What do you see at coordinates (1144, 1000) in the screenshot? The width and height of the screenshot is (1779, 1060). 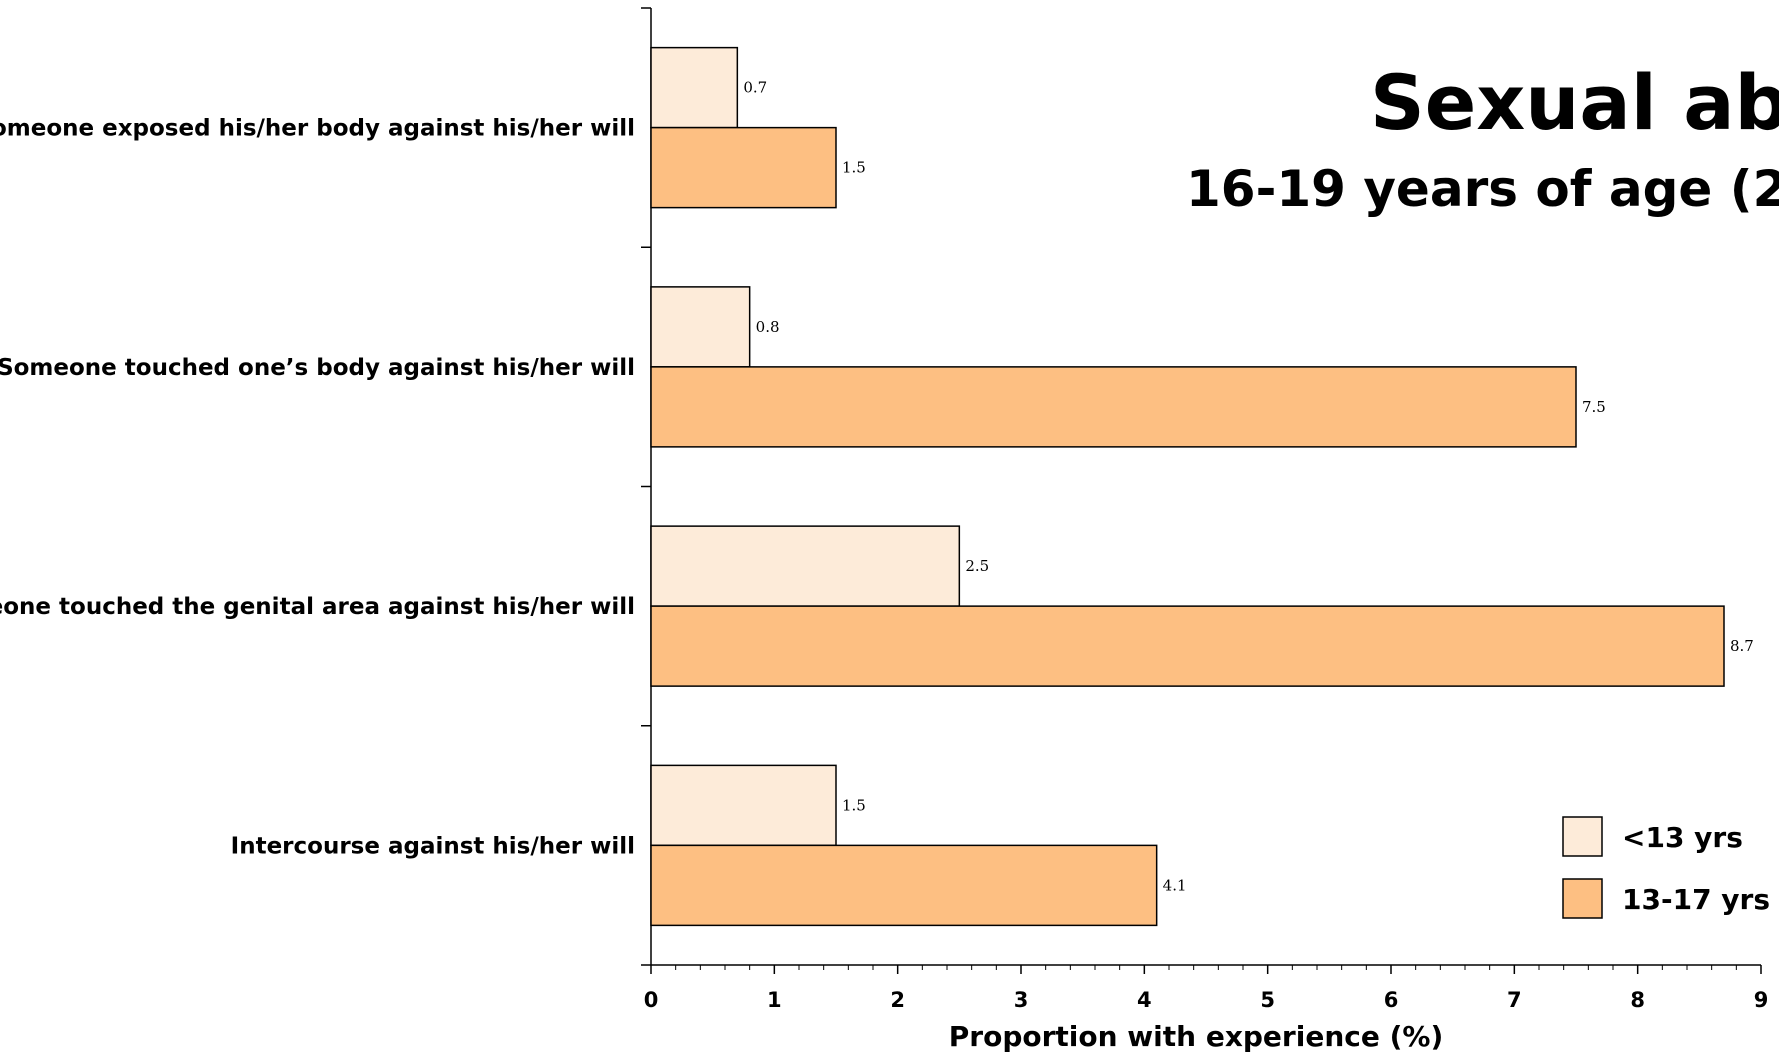 I see `x-tick-label: 4` at bounding box center [1144, 1000].